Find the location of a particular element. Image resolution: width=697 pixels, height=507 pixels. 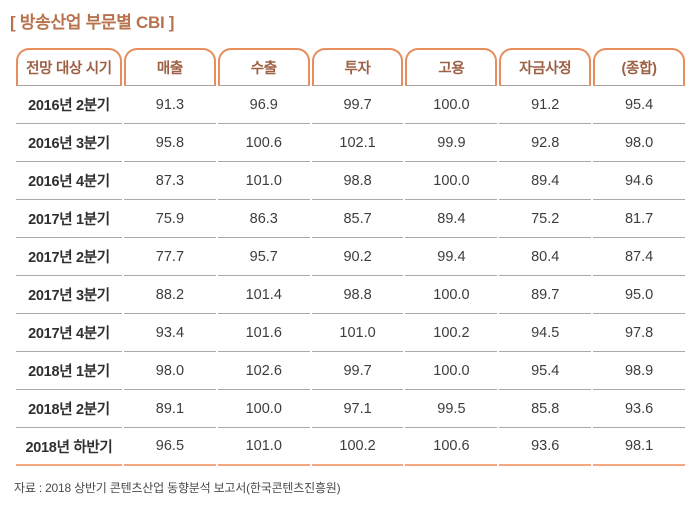

period-cell: 2018년 하반기 is located at coordinates (69, 447).